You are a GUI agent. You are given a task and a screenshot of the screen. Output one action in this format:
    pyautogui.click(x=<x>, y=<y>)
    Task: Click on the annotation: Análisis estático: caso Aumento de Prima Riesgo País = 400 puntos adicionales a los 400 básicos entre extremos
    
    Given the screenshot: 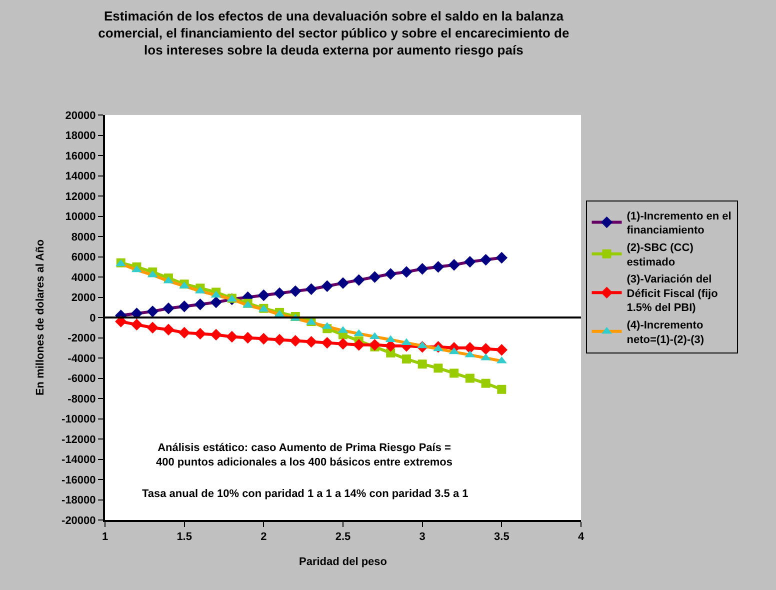 What is the action you would take?
    pyautogui.click(x=304, y=455)
    